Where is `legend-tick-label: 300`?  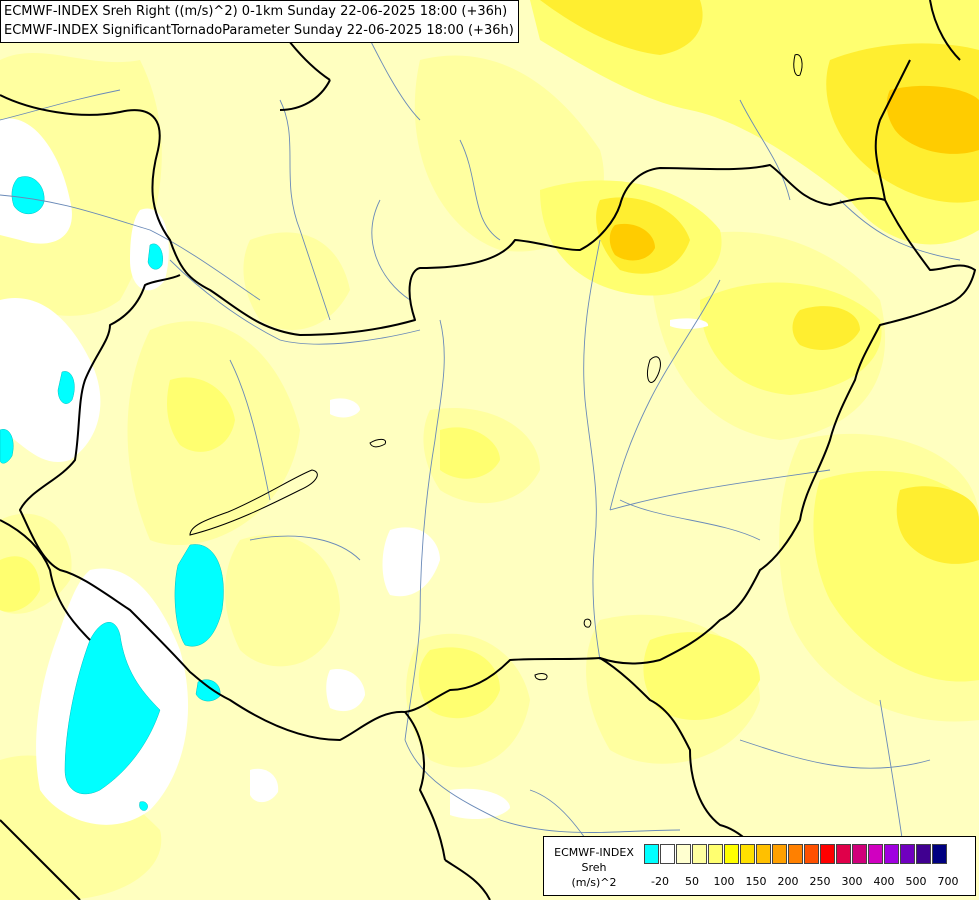
legend-tick-label: 300 is located at coordinates (852, 881).